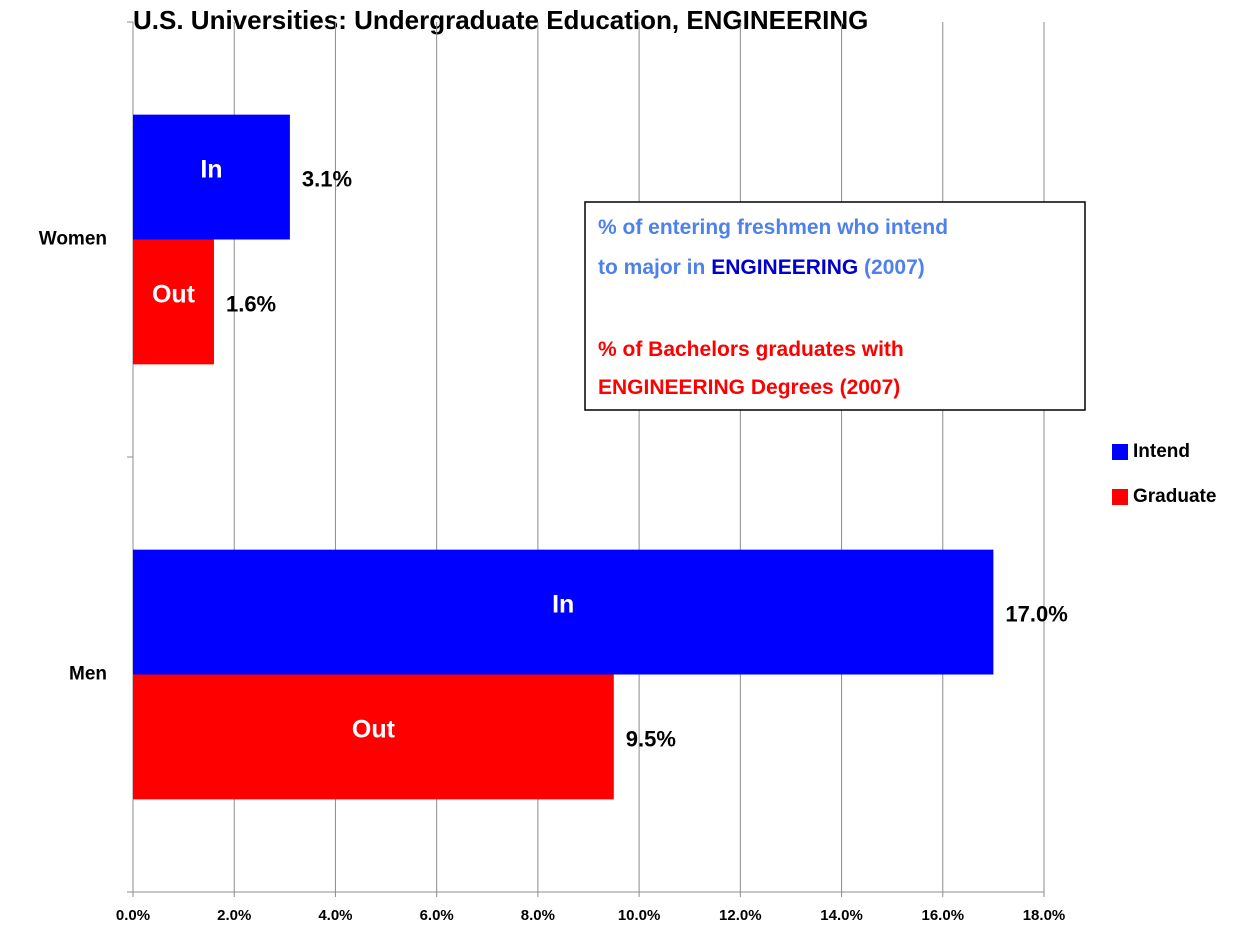  I want to click on legend-label: Graduate, so click(1174, 496).